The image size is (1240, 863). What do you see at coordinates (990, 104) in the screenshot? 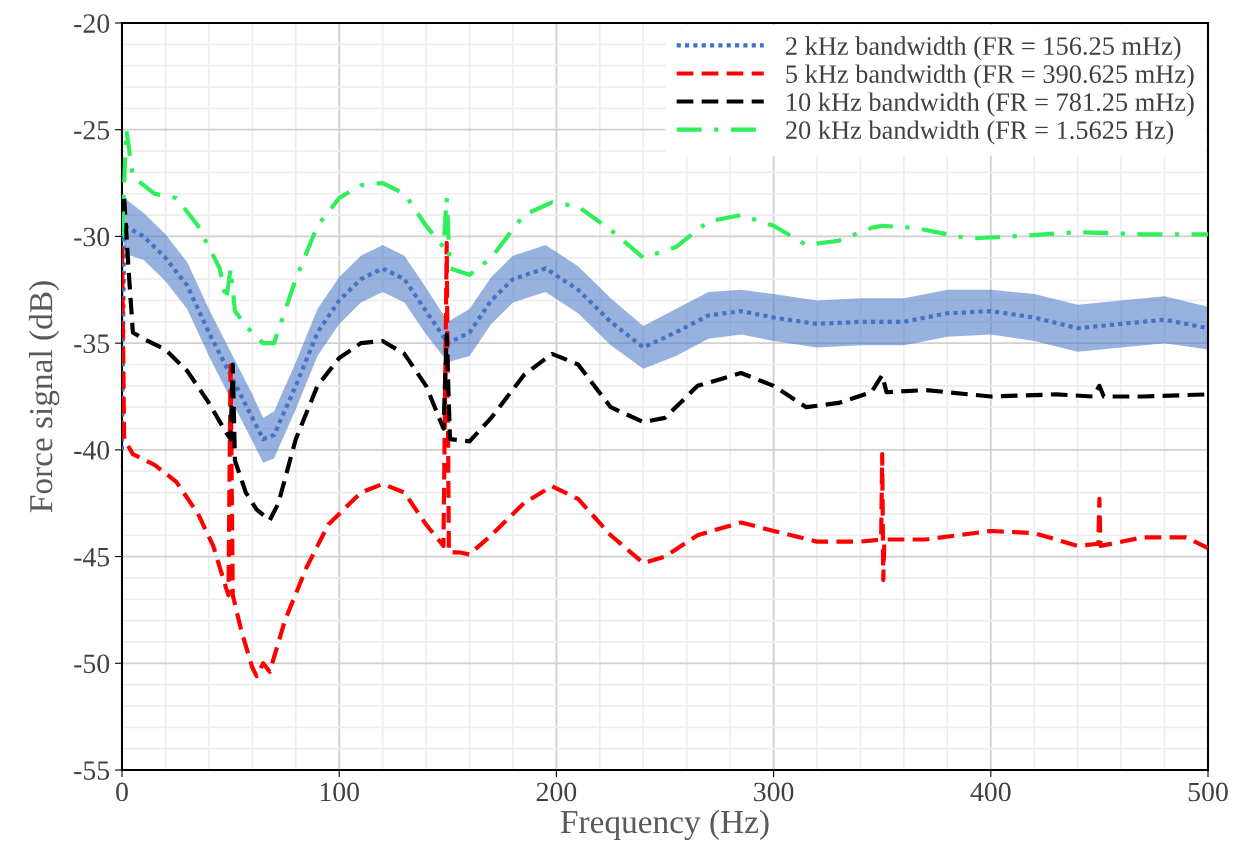
I see `legend-label: 10 kHz bandwidth (FR = 781.25 mHz)` at bounding box center [990, 104].